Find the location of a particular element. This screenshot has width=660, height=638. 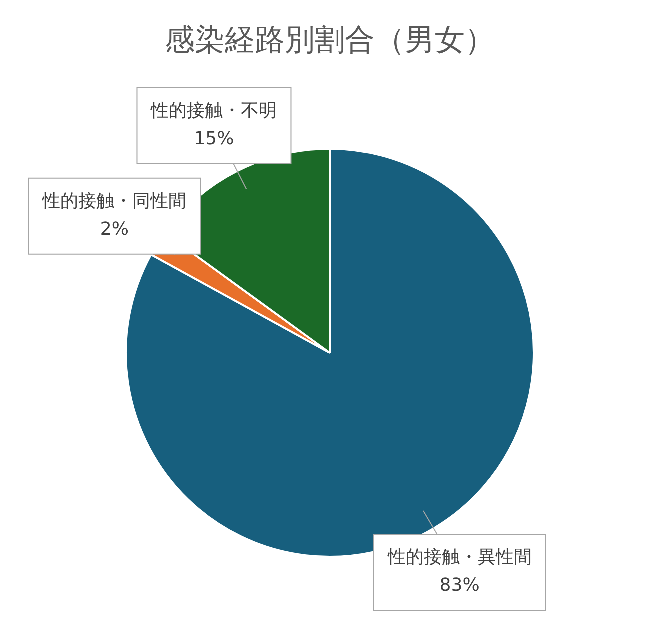

data-label: 15% is located at coordinates (214, 139).